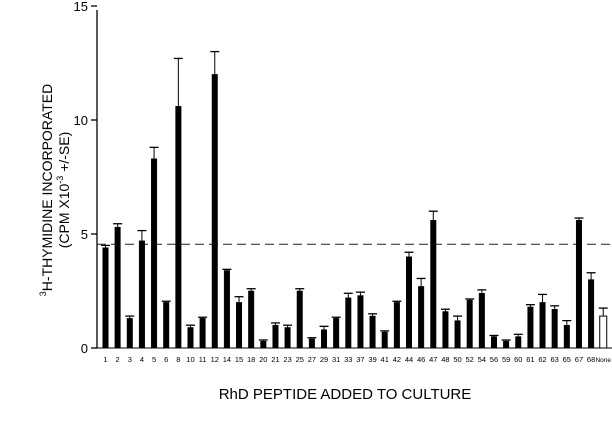  I want to click on y-axis-label-line2-a: (CPM X10, so click(64, 215).